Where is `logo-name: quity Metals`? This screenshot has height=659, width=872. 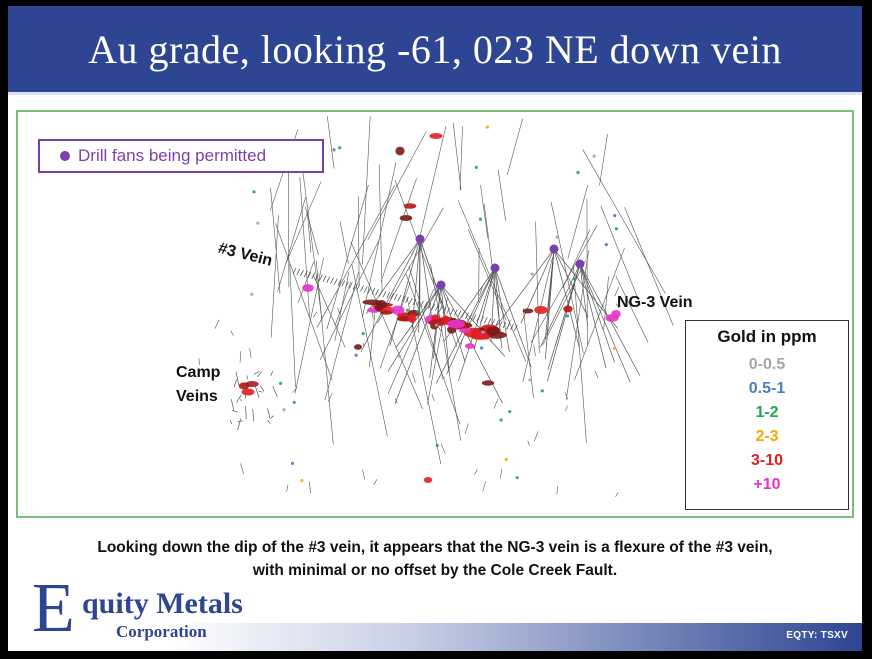 logo-name: quity Metals is located at coordinates (162, 603).